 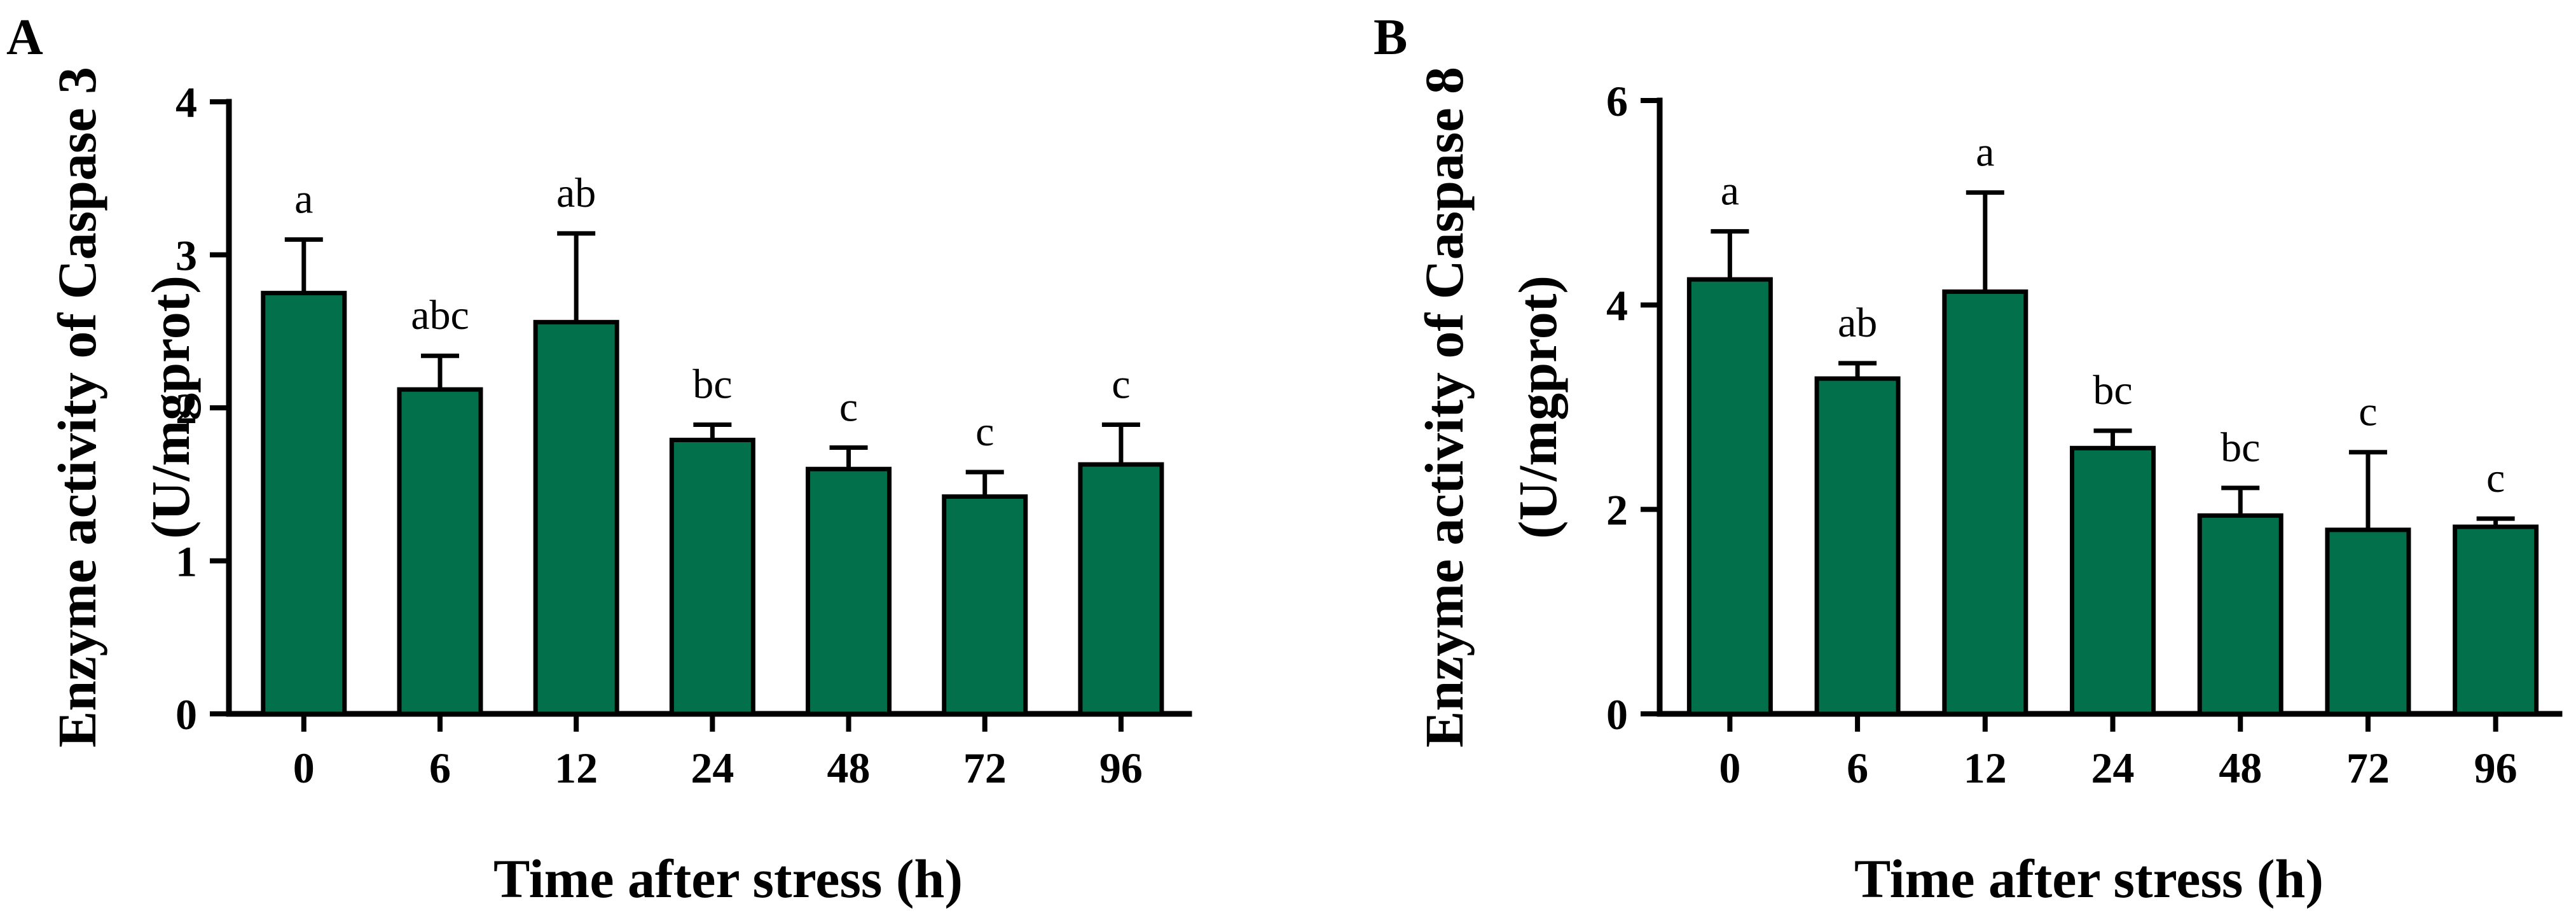 What do you see at coordinates (2089, 878) in the screenshot?
I see `x-axis-title-b: Time after stress (h)` at bounding box center [2089, 878].